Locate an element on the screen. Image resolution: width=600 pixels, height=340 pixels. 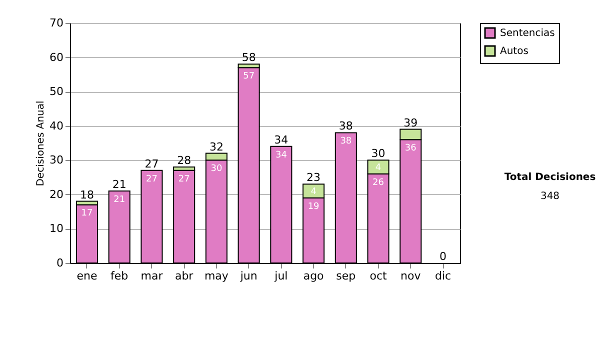
y-tick-label: 60 is located at coordinates (57, 57).